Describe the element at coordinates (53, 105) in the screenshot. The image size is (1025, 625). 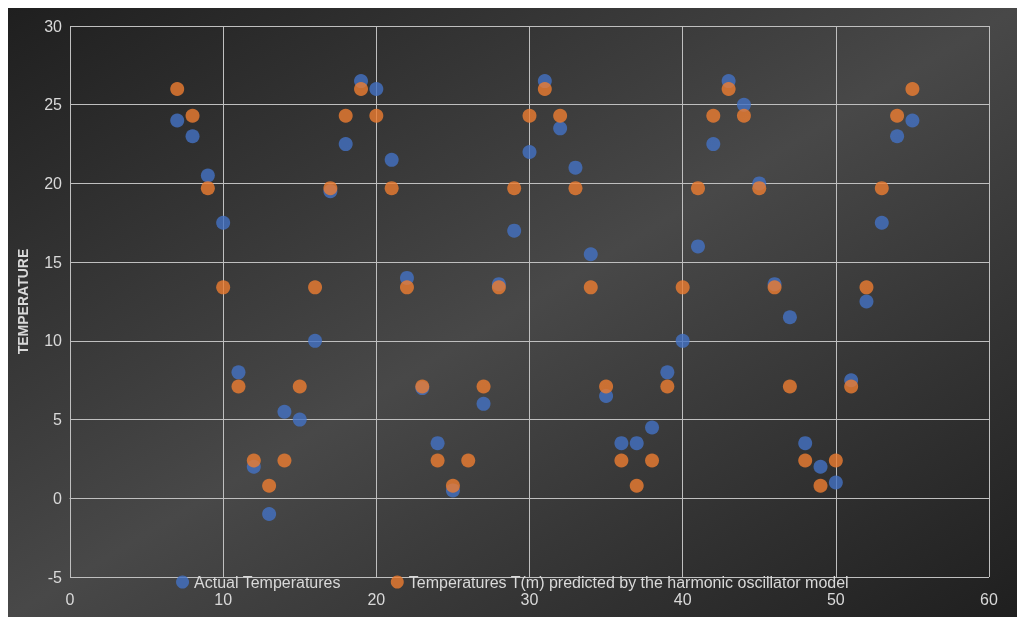
I see `y-tick-label: 25` at that location.